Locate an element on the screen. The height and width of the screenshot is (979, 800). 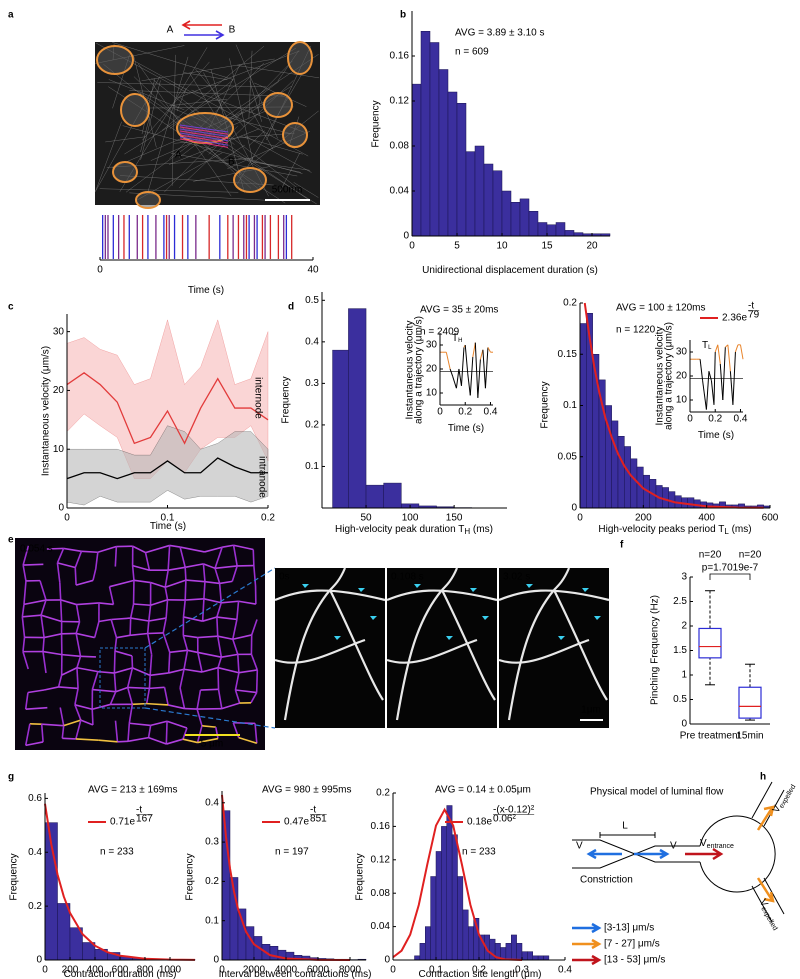
y-tick-label: 0.08 is located at coordinates (400, 146).